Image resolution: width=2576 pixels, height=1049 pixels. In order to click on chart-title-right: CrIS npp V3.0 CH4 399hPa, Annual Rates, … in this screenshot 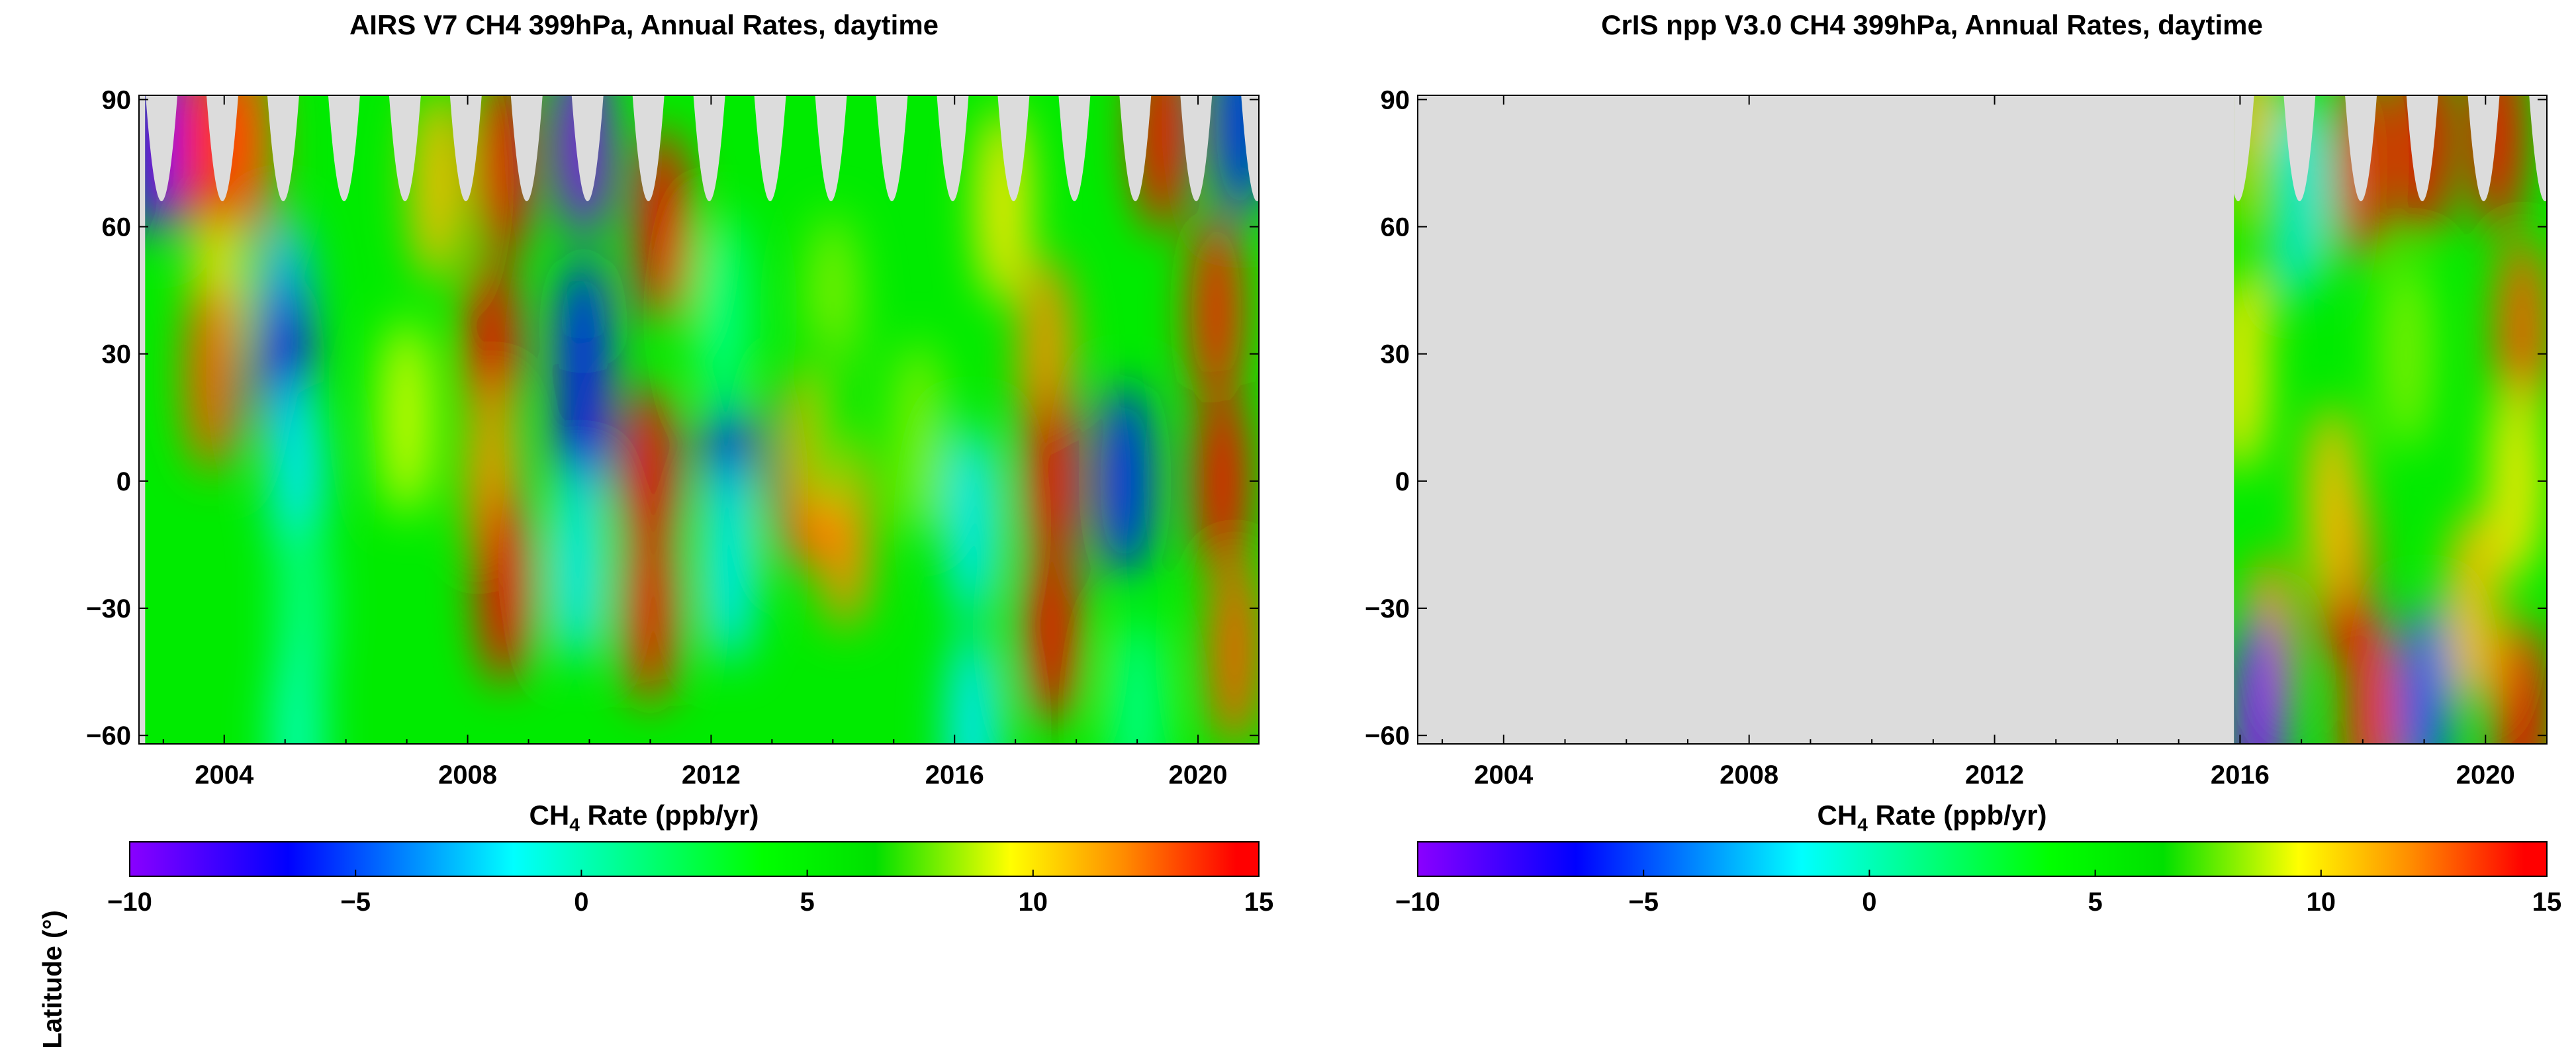, I will do `click(1932, 24)`.